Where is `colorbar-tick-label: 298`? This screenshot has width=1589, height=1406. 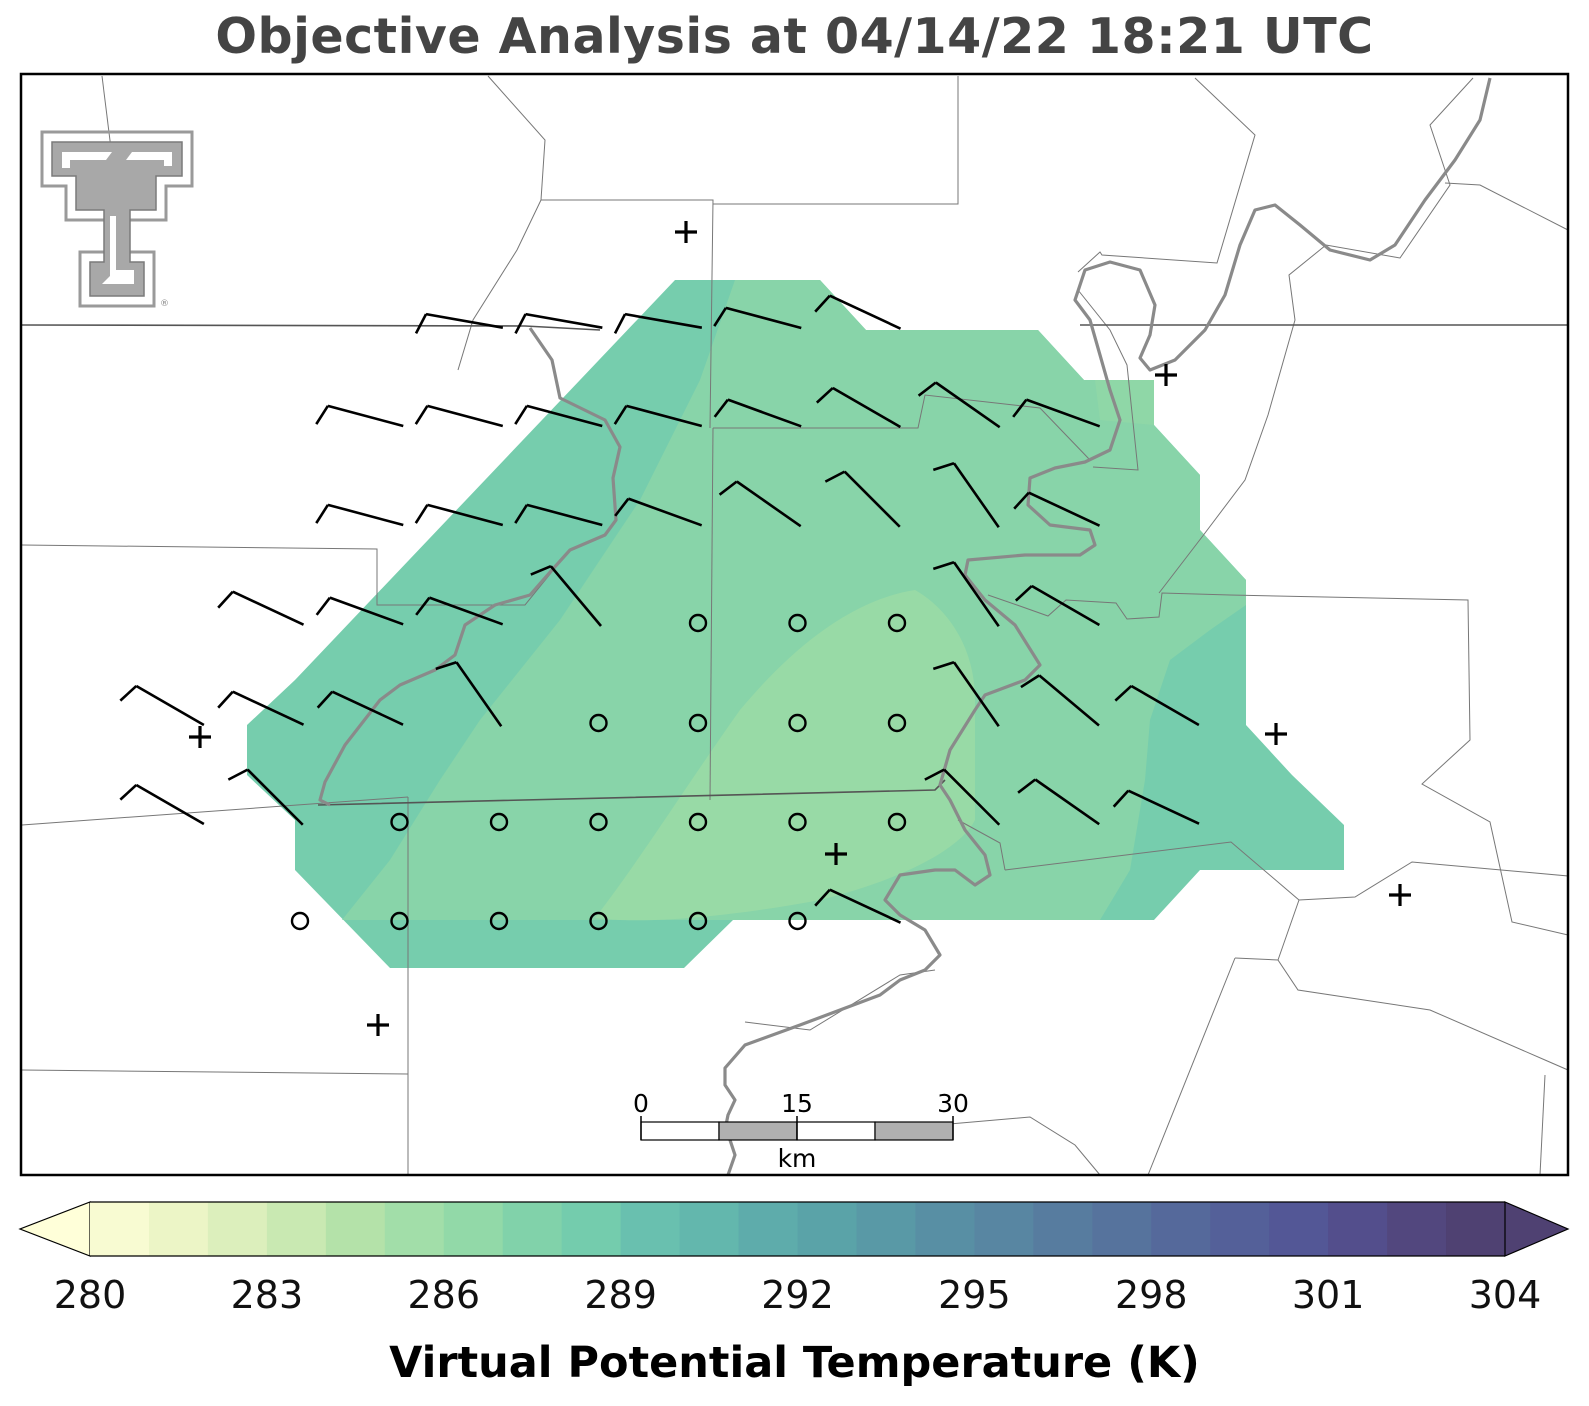
colorbar-tick-label: 298 is located at coordinates (1151, 1295).